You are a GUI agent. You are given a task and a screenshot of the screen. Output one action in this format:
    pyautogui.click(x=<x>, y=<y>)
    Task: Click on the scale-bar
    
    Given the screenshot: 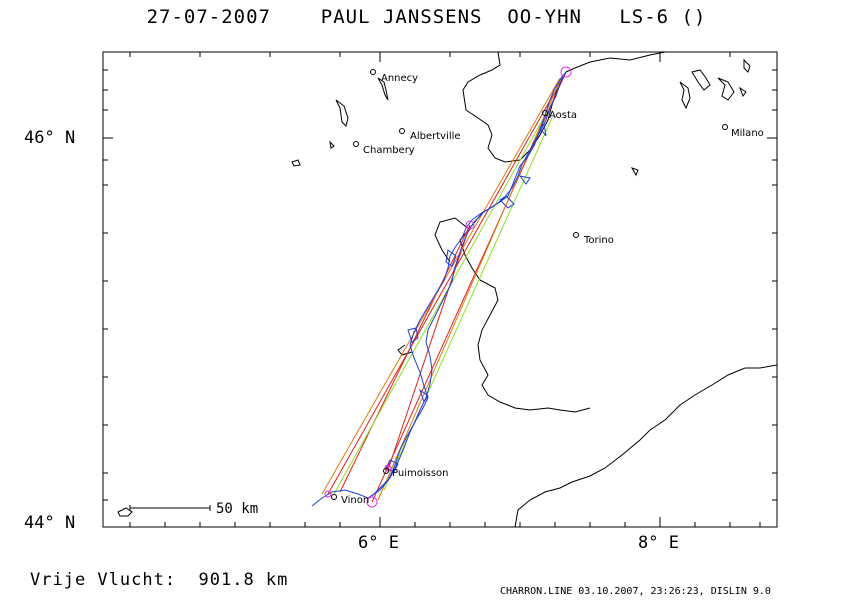 What is the action you would take?
    pyautogui.click(x=170, y=508)
    